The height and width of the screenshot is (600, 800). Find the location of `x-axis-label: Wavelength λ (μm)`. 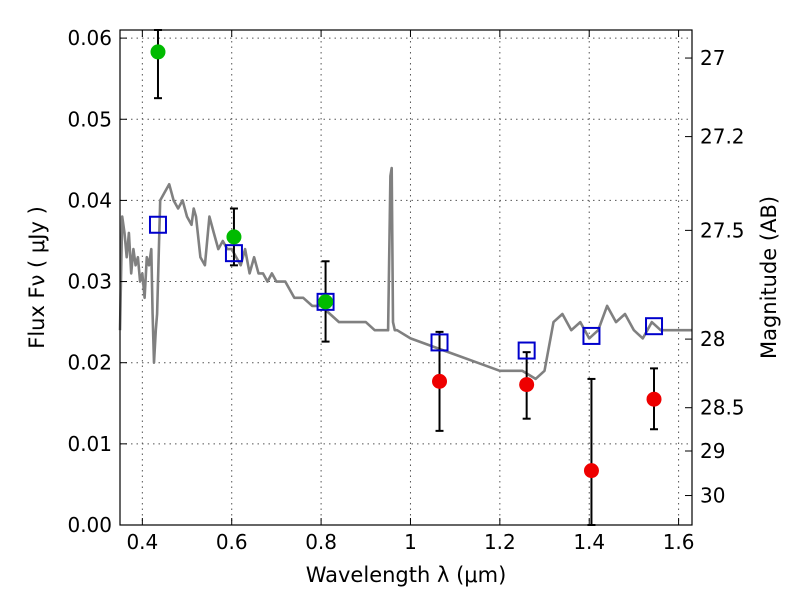

x-axis-label: Wavelength λ (μm) is located at coordinates (406, 575).